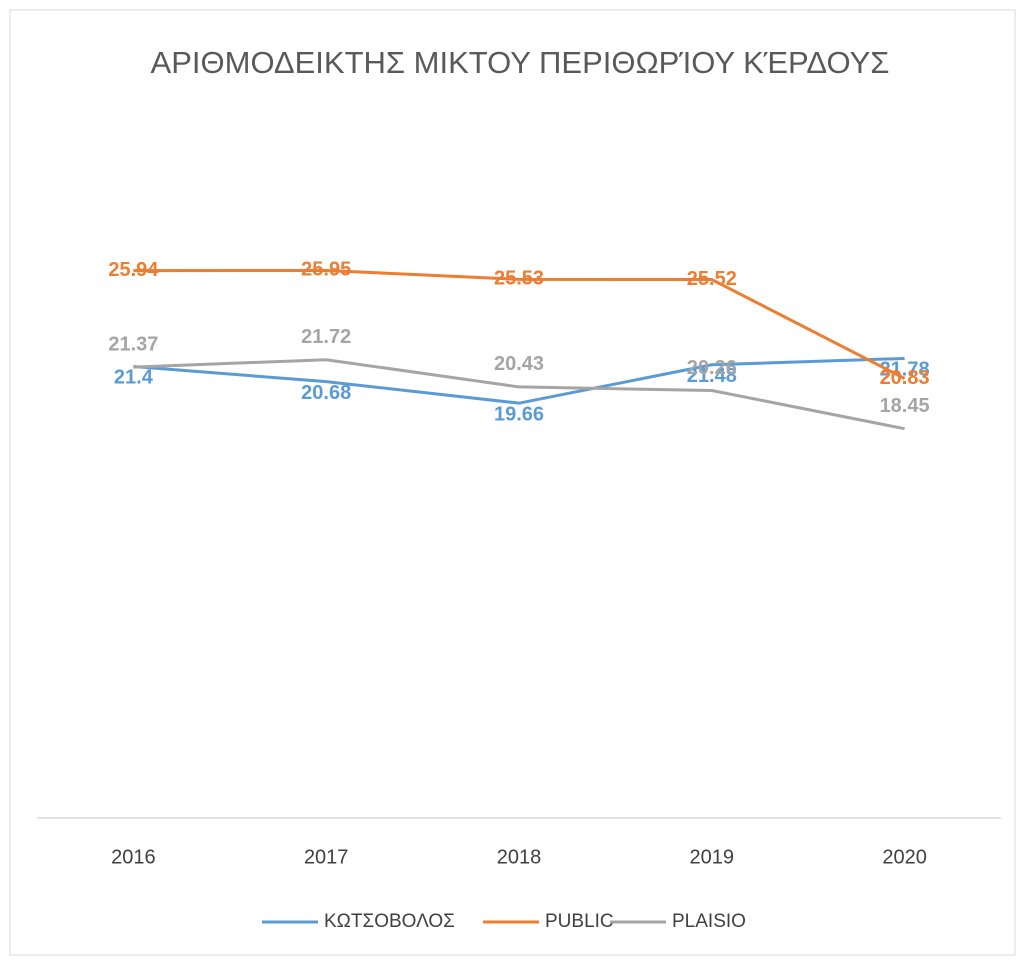 The image size is (1019, 961). What do you see at coordinates (326, 393) in the screenshot?
I see `data-label: 20.68` at bounding box center [326, 393].